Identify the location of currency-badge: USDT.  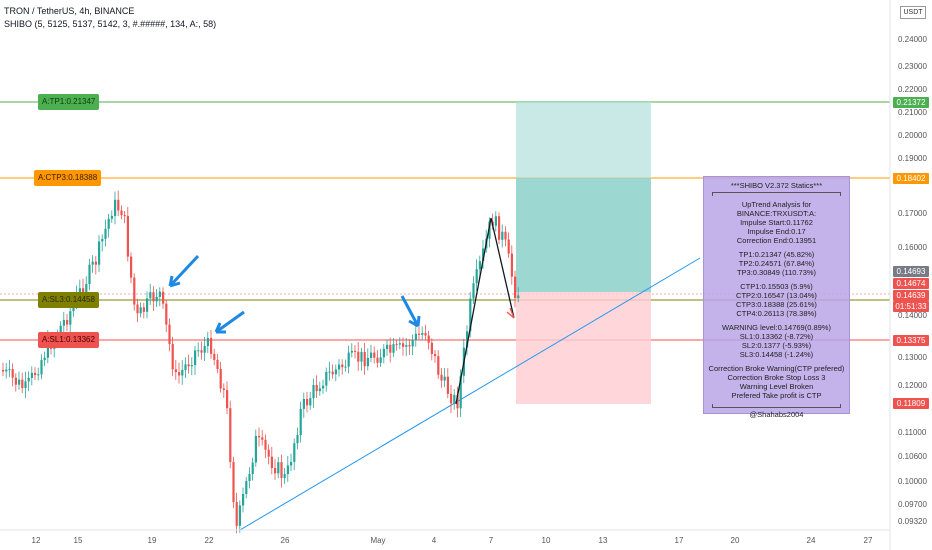
(913, 12).